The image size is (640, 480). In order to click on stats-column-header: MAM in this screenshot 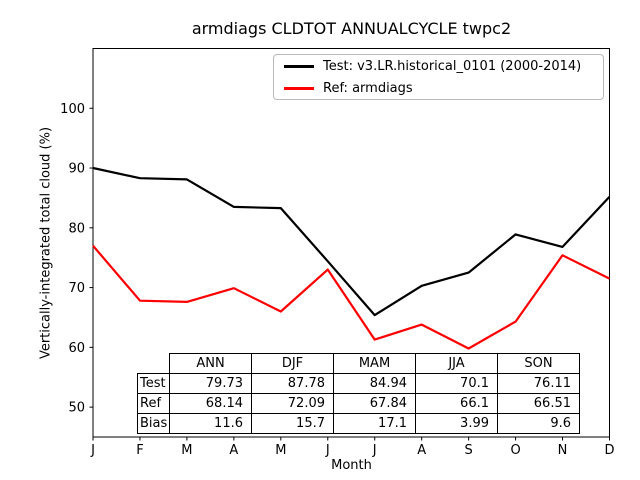, I will do `click(374, 363)`.